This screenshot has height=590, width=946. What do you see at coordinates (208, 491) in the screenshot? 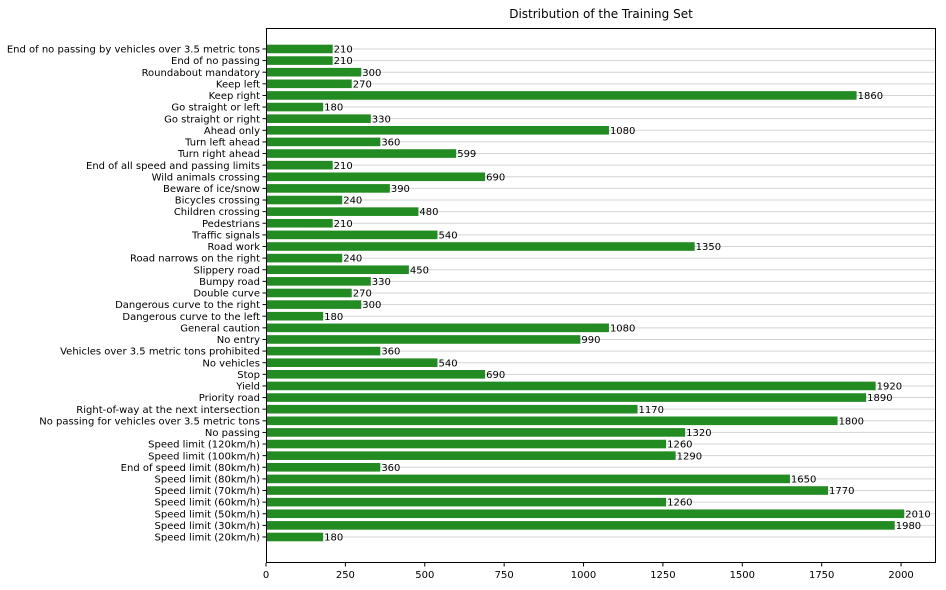
I see `y-tick-label: Speed limit (70km/h)` at bounding box center [208, 491].